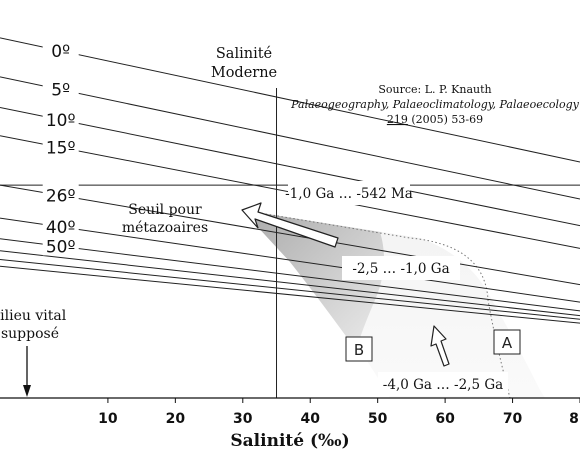 The width and height of the screenshot is (580, 460). I want to click on milieu-label-1: Milieu vital, so click(33, 316).